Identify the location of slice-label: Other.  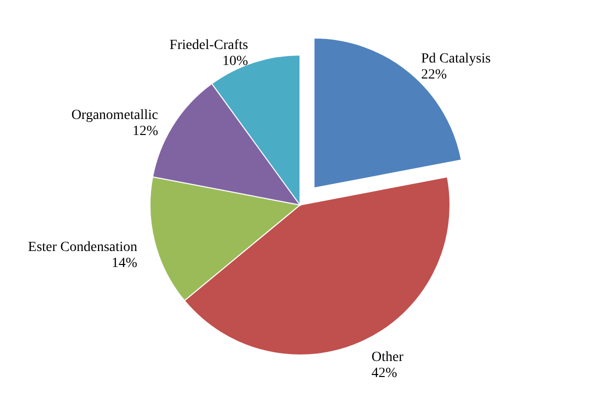
(388, 358).